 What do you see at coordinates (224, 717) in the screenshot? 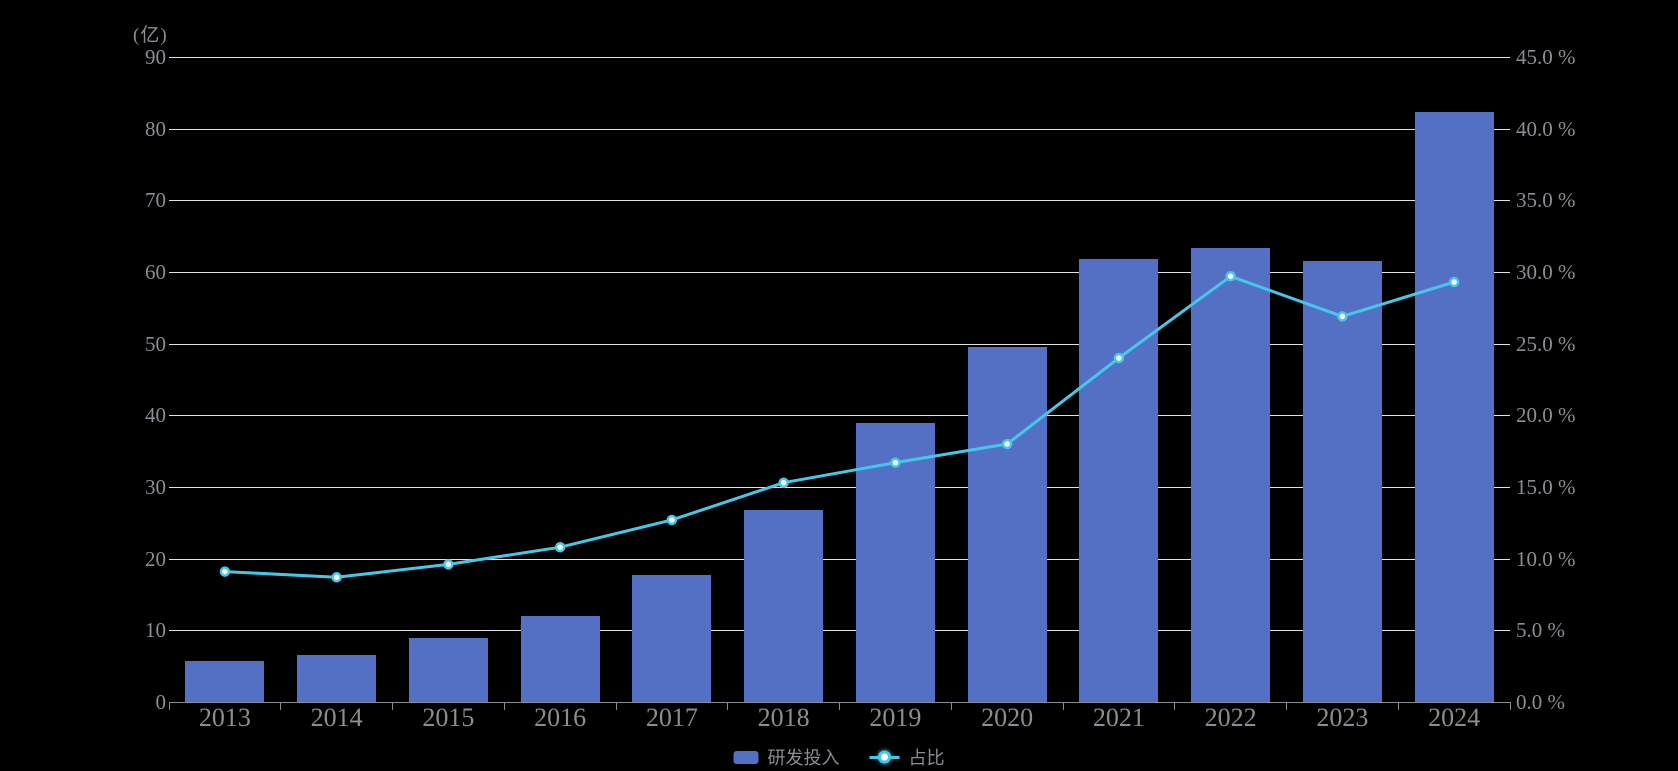
I see `x-tick-label-2013: 2013` at bounding box center [224, 717].